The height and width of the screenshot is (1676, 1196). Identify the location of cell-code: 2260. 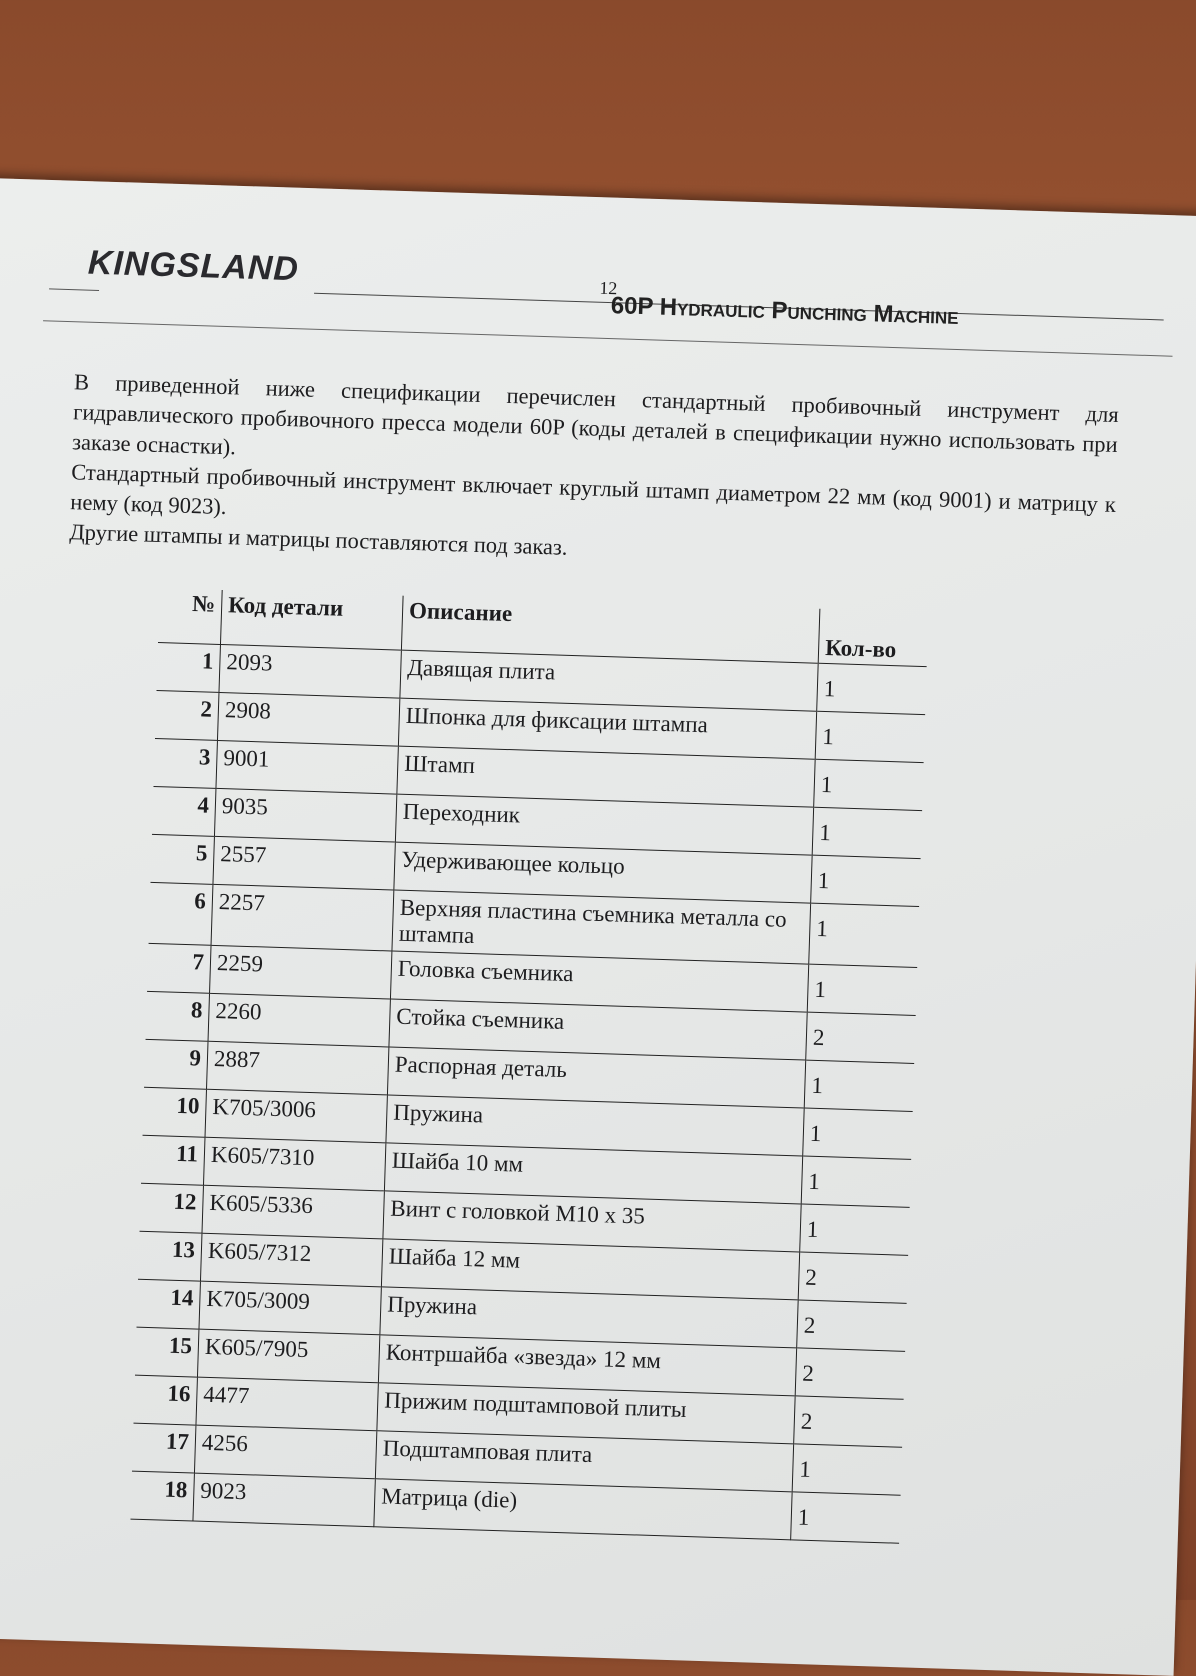
(299, 1020).